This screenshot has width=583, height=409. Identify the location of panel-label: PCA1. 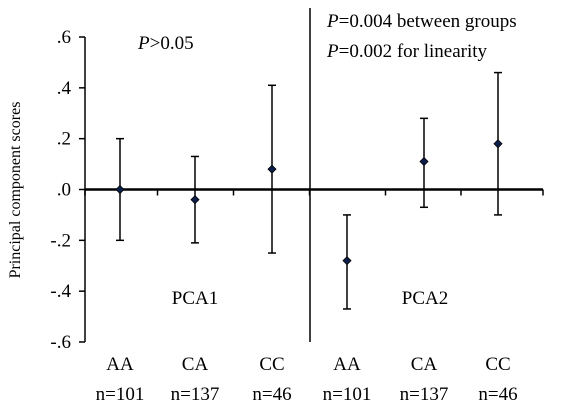
(195, 298).